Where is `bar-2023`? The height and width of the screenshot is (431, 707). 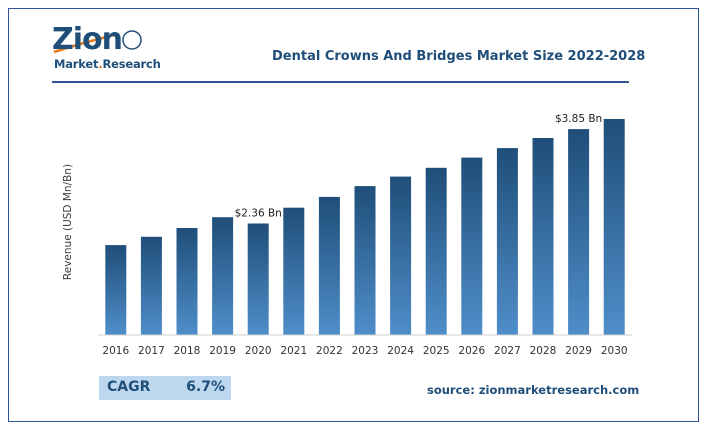
bar-2023 is located at coordinates (365, 260).